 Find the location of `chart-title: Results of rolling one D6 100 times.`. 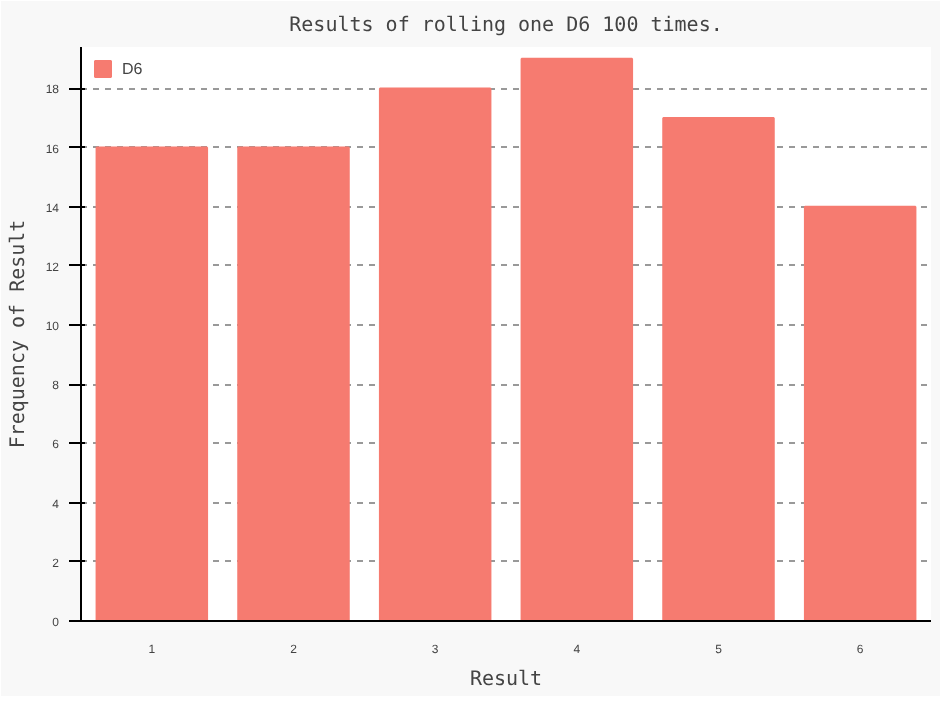

chart-title: Results of rolling one D6 100 times. is located at coordinates (506, 26).